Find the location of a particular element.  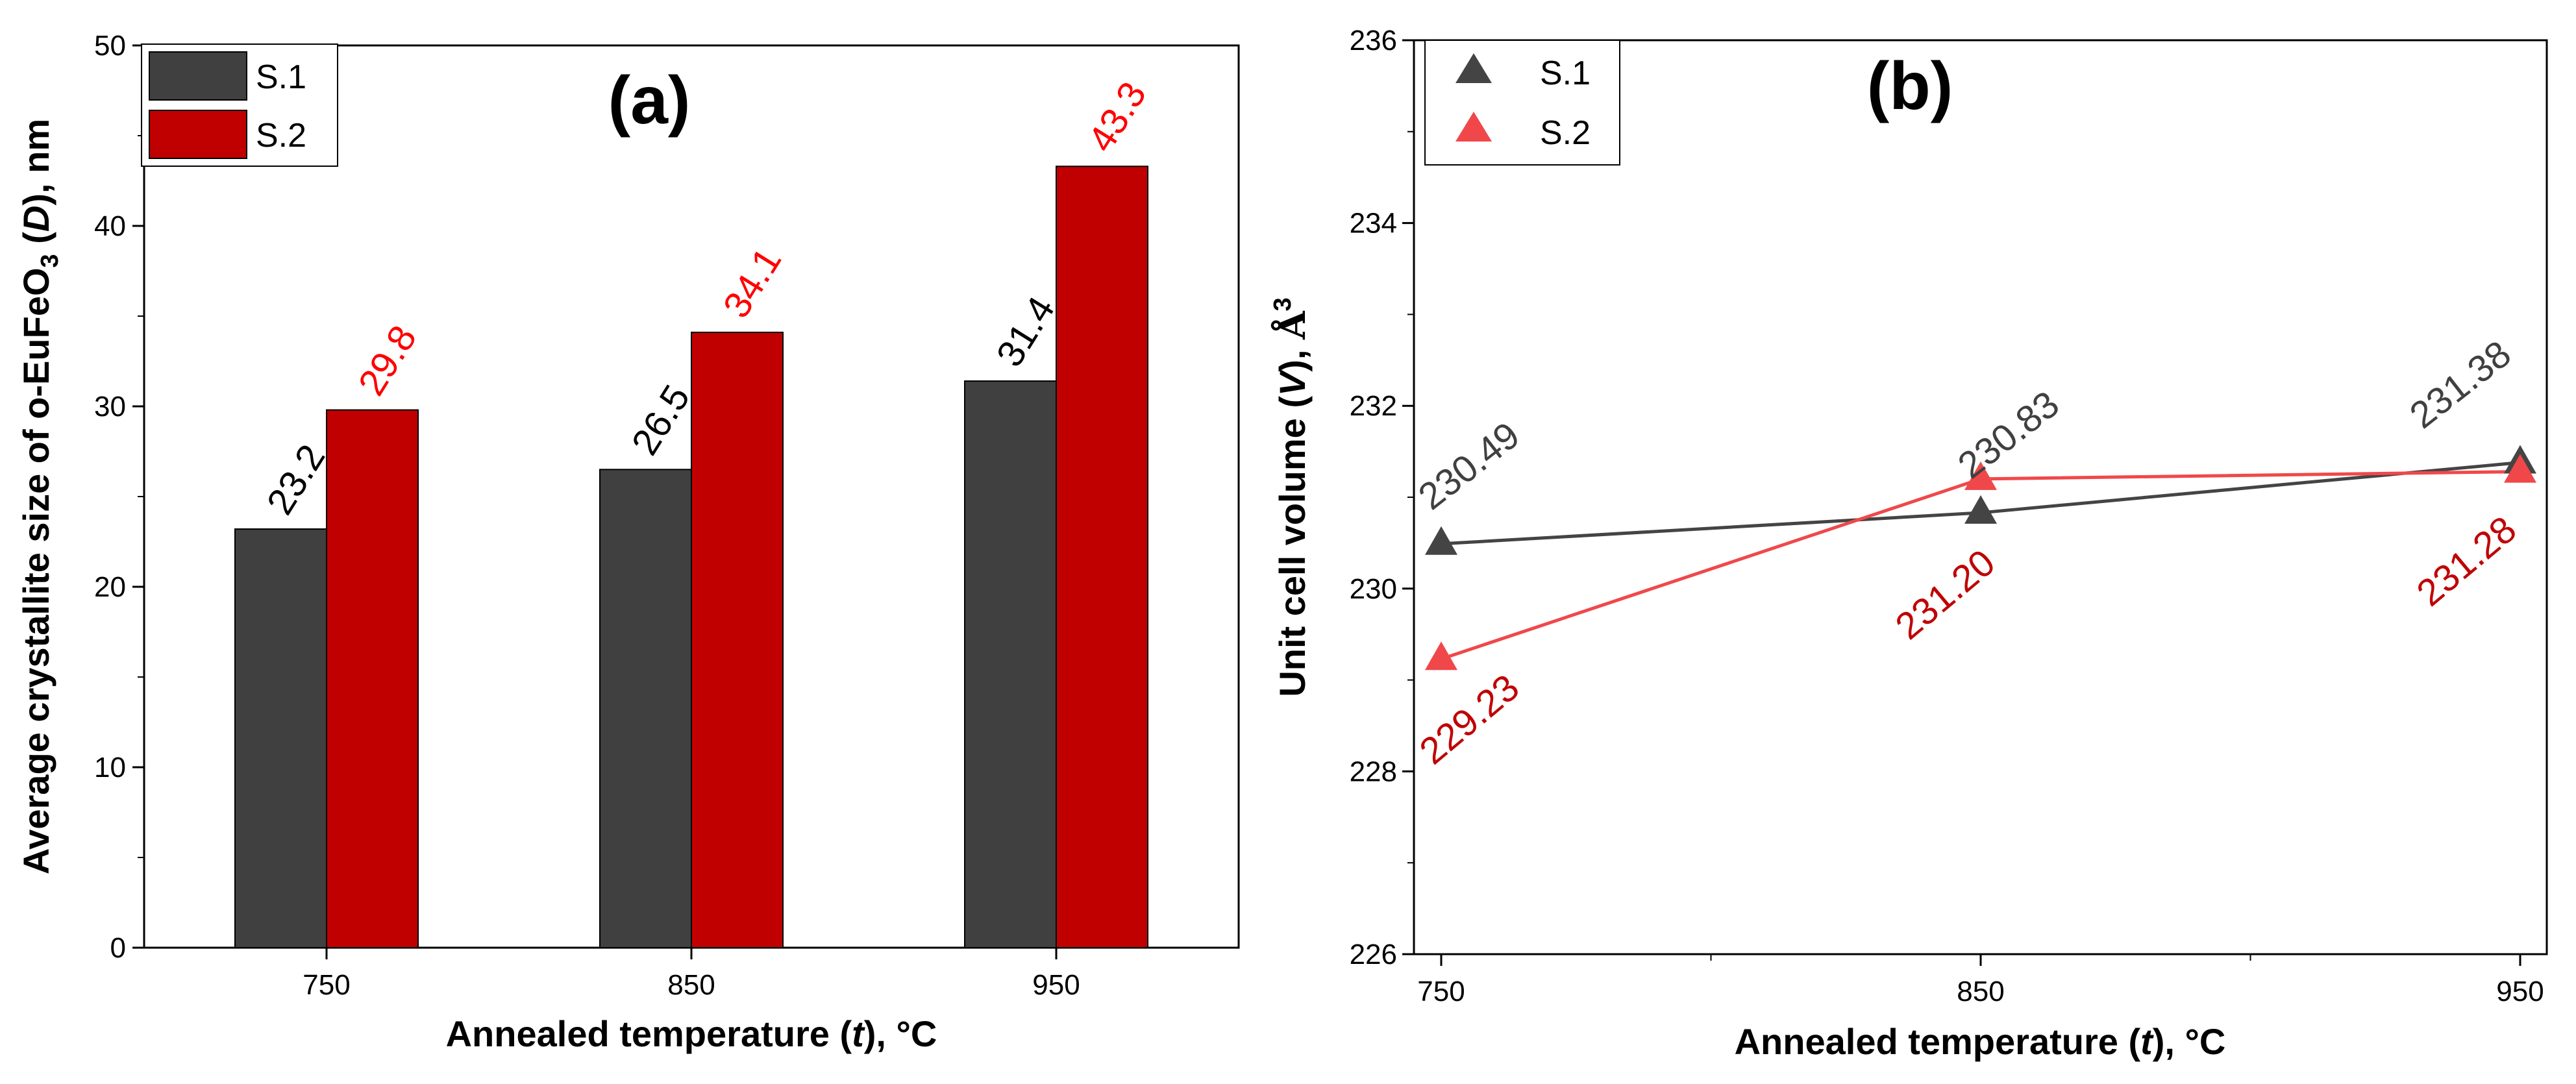

data-label: 23.2 is located at coordinates (295, 479).